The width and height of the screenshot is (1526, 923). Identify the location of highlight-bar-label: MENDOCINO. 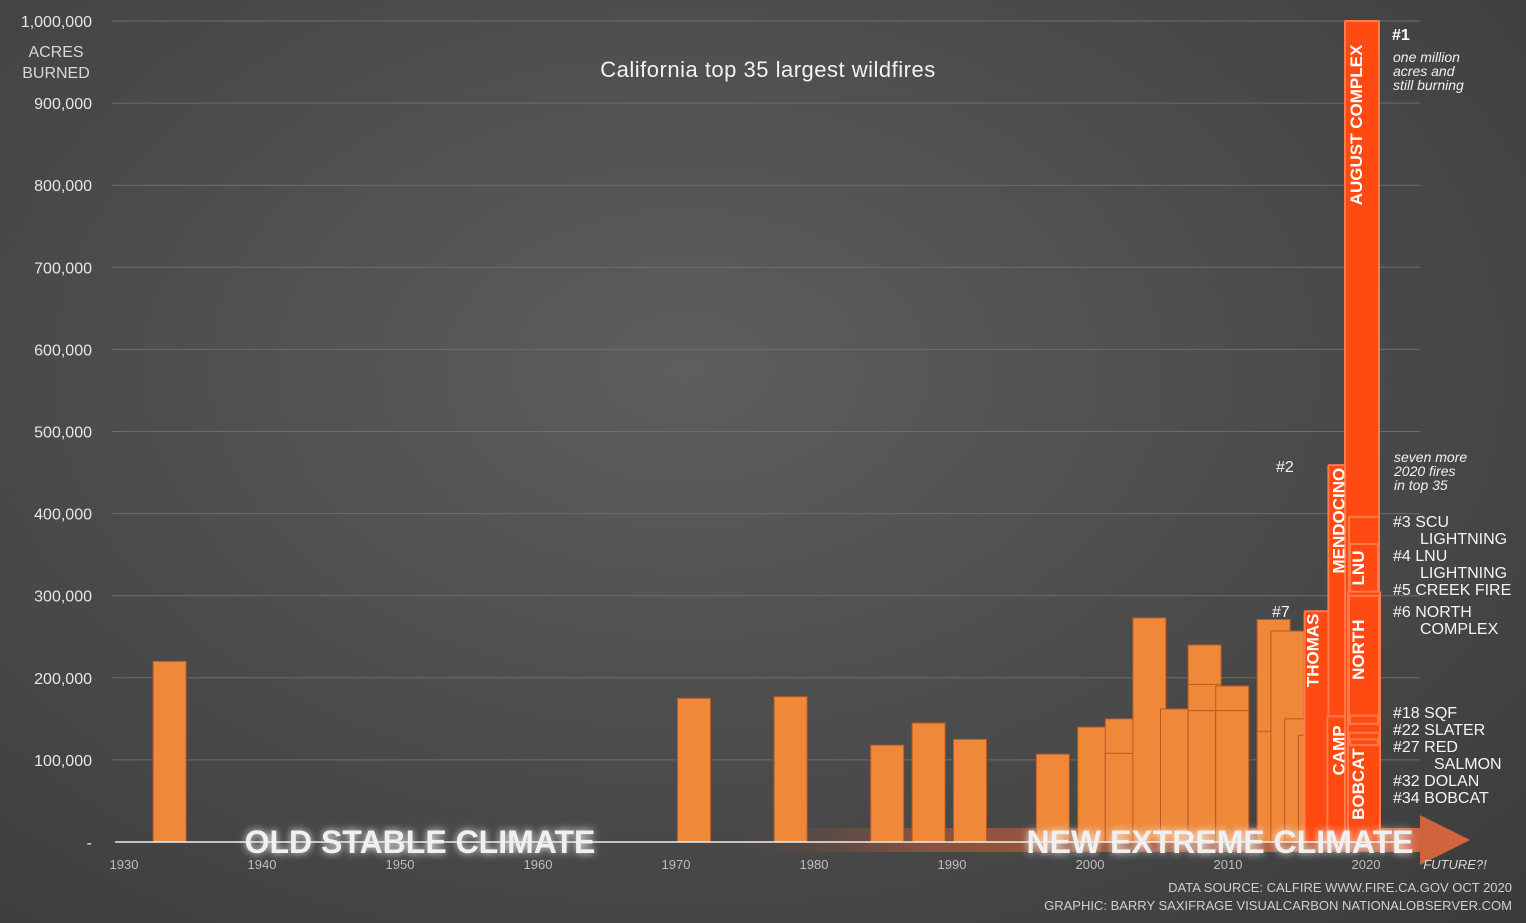
(1338, 521).